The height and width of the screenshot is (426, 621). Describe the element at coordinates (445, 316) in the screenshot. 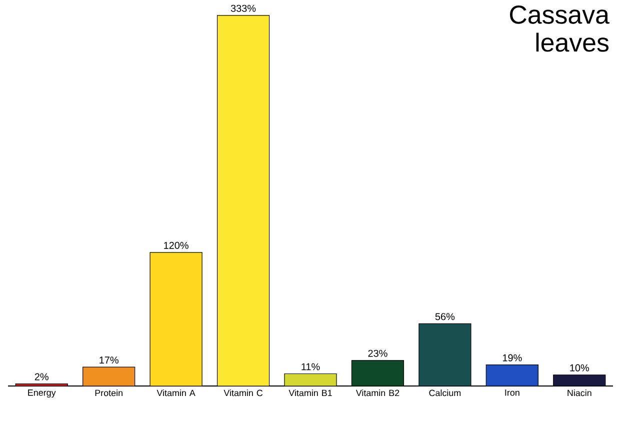

I see `data-label: 56%` at that location.